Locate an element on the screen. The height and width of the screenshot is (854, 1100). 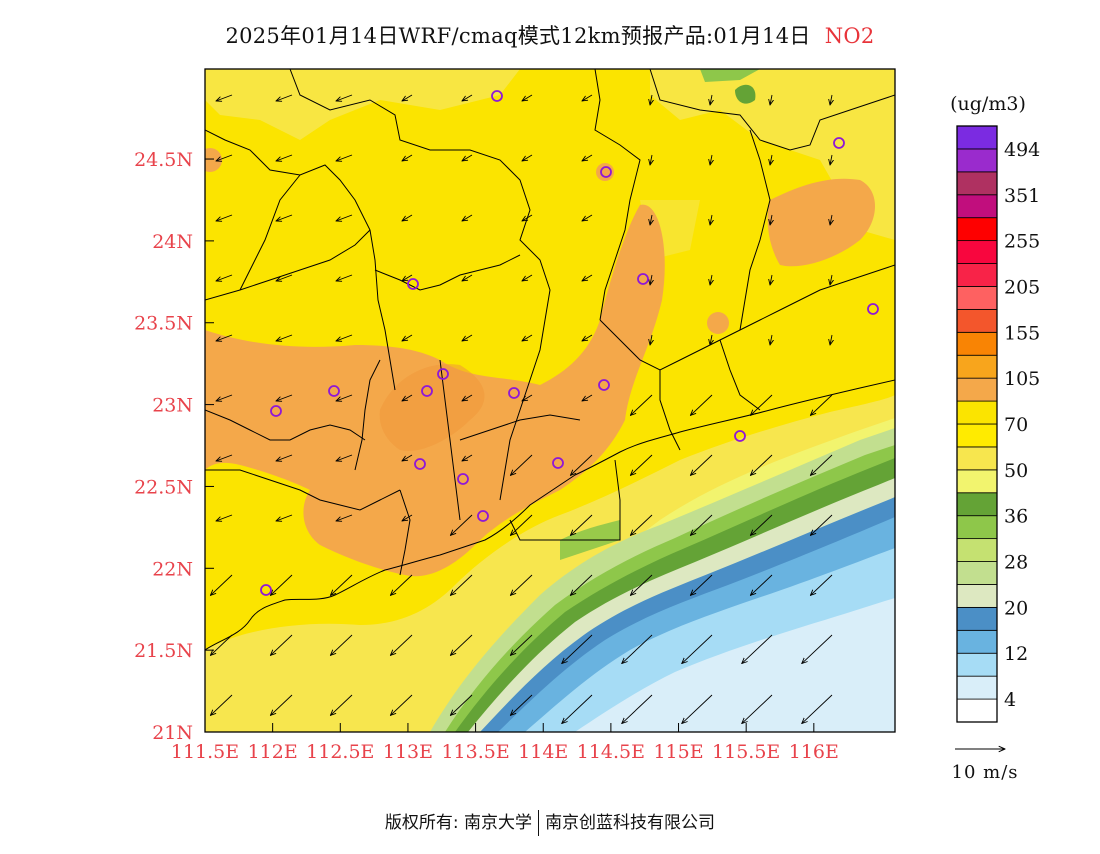
latitude-axis: 24.5N 24N 23.5N 23N 22.5N 22N 21.5N 21N is located at coordinates (174, 446).